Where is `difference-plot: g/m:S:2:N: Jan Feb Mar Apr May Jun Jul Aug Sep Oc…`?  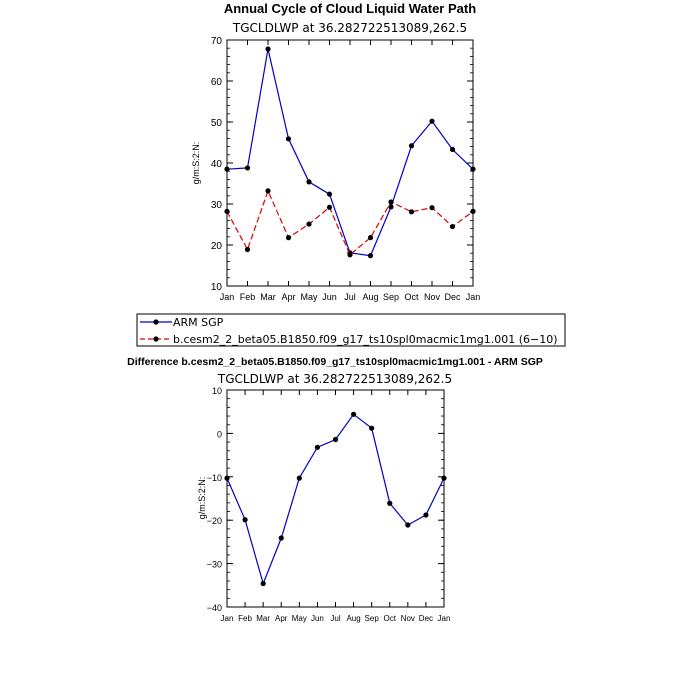 difference-plot: g/m:S:2:N: Jan Feb Mar Apr May Jun Jul Aug Sep Oc… is located at coordinates (323, 504).